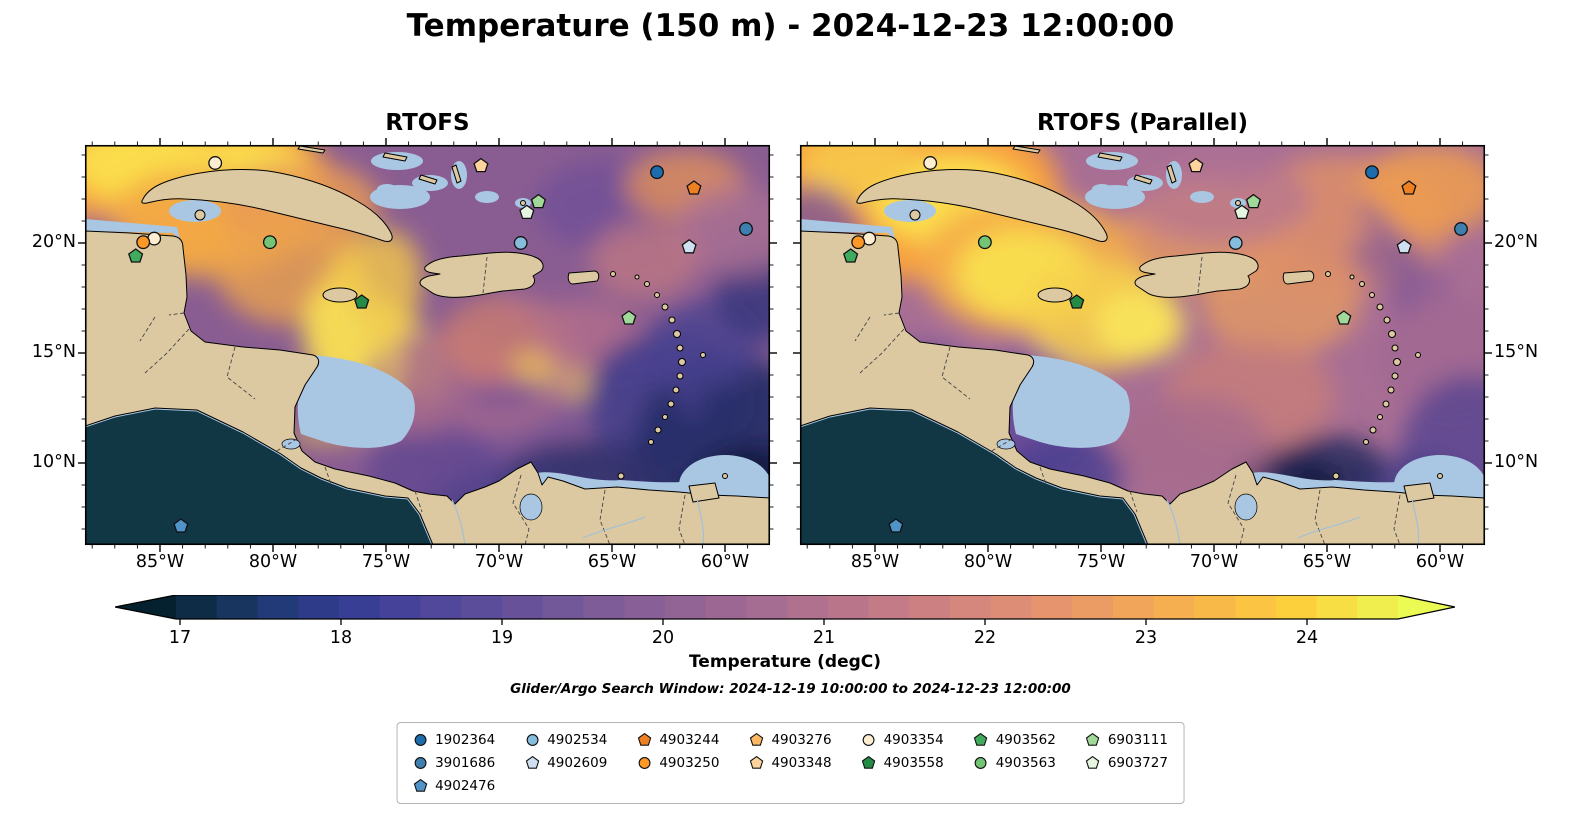  What do you see at coordinates (1137, 740) in the screenshot?
I see `legend-entry-label: 6903111` at bounding box center [1137, 740].